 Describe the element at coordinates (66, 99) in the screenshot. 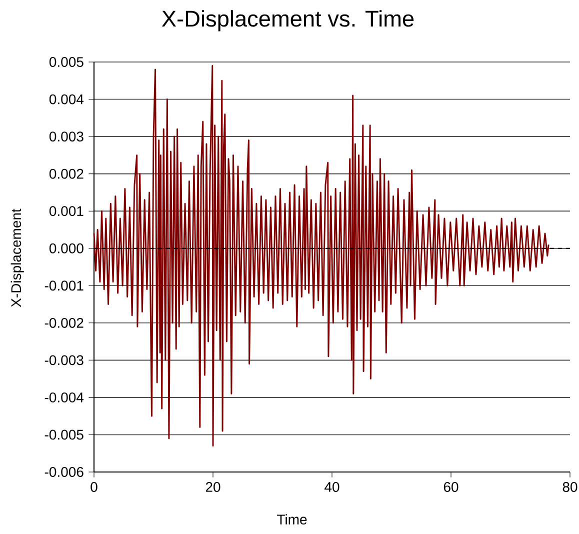

I see `y-tick-label: 0.004` at that location.